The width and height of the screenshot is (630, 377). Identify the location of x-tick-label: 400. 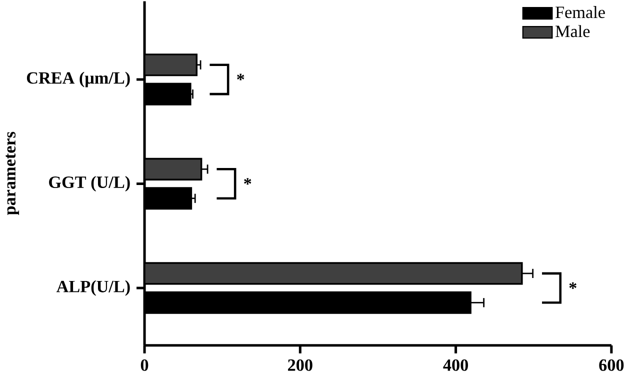
(455, 366).